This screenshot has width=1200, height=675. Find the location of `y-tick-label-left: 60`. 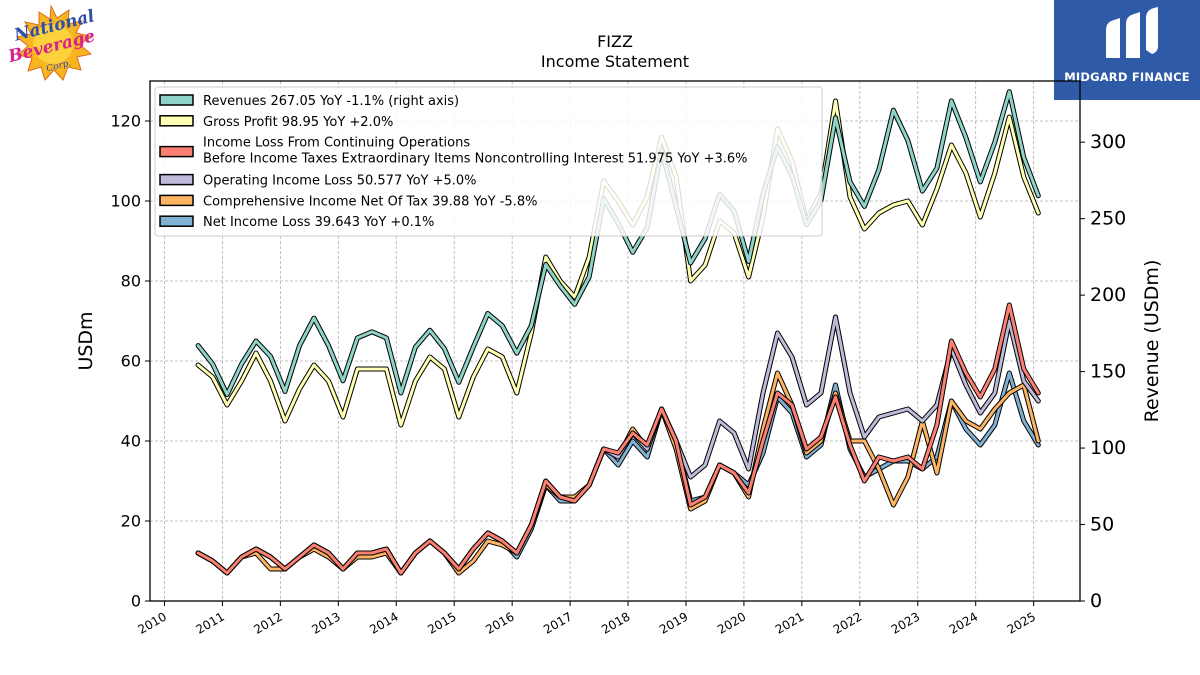

y-tick-label-left: 60 is located at coordinates (131, 361).